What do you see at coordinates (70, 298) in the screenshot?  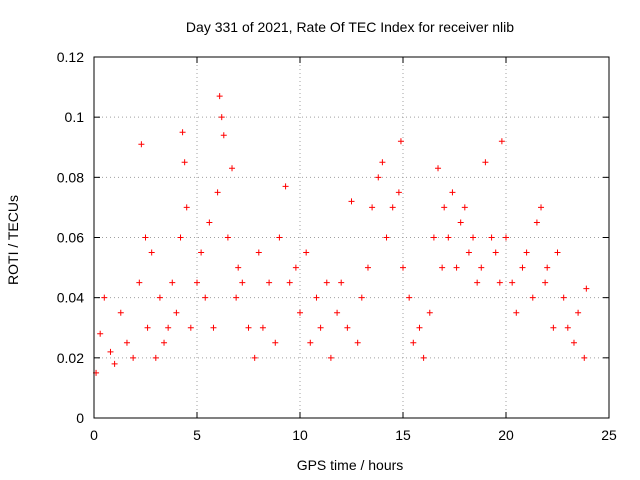 I see `y-tick-label: 0.04` at bounding box center [70, 298].